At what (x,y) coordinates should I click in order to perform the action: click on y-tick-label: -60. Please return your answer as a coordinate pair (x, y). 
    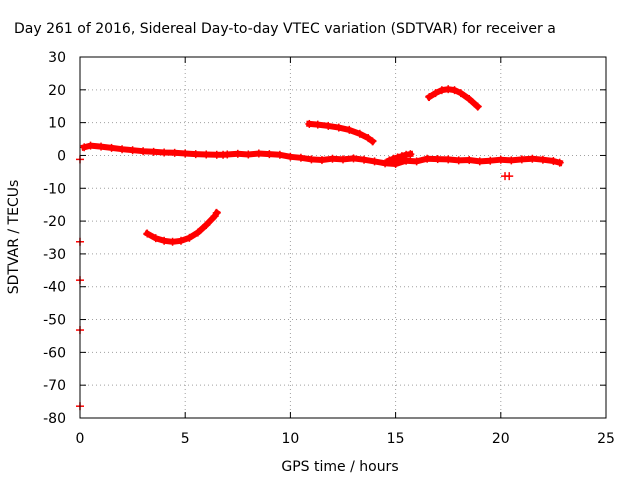
    Looking at the image, I should click on (54, 353).